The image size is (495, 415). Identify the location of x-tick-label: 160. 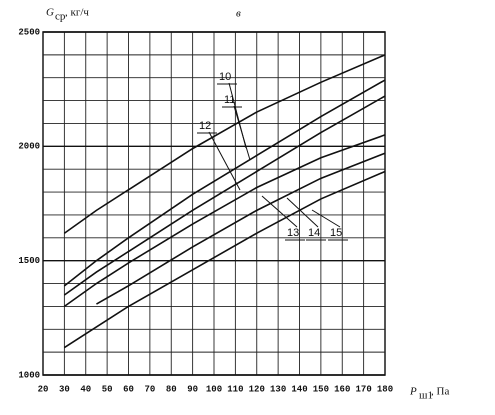
(342, 389).